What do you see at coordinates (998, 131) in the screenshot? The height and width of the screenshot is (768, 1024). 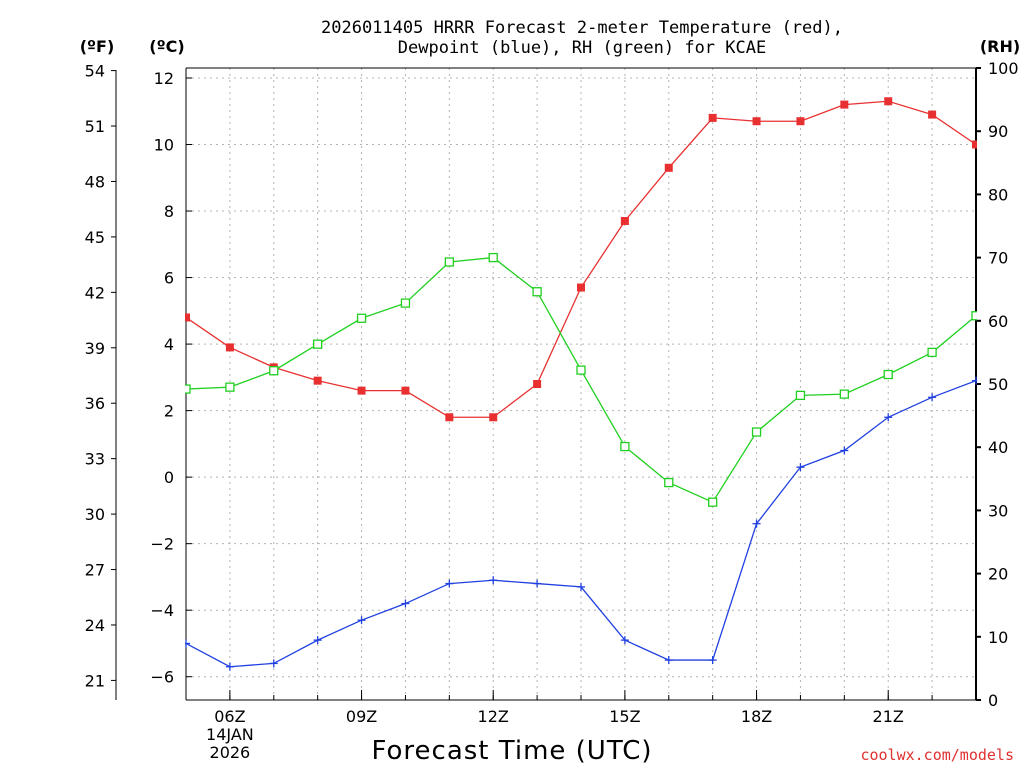 I see `rh-tick-label: 90` at bounding box center [998, 131].